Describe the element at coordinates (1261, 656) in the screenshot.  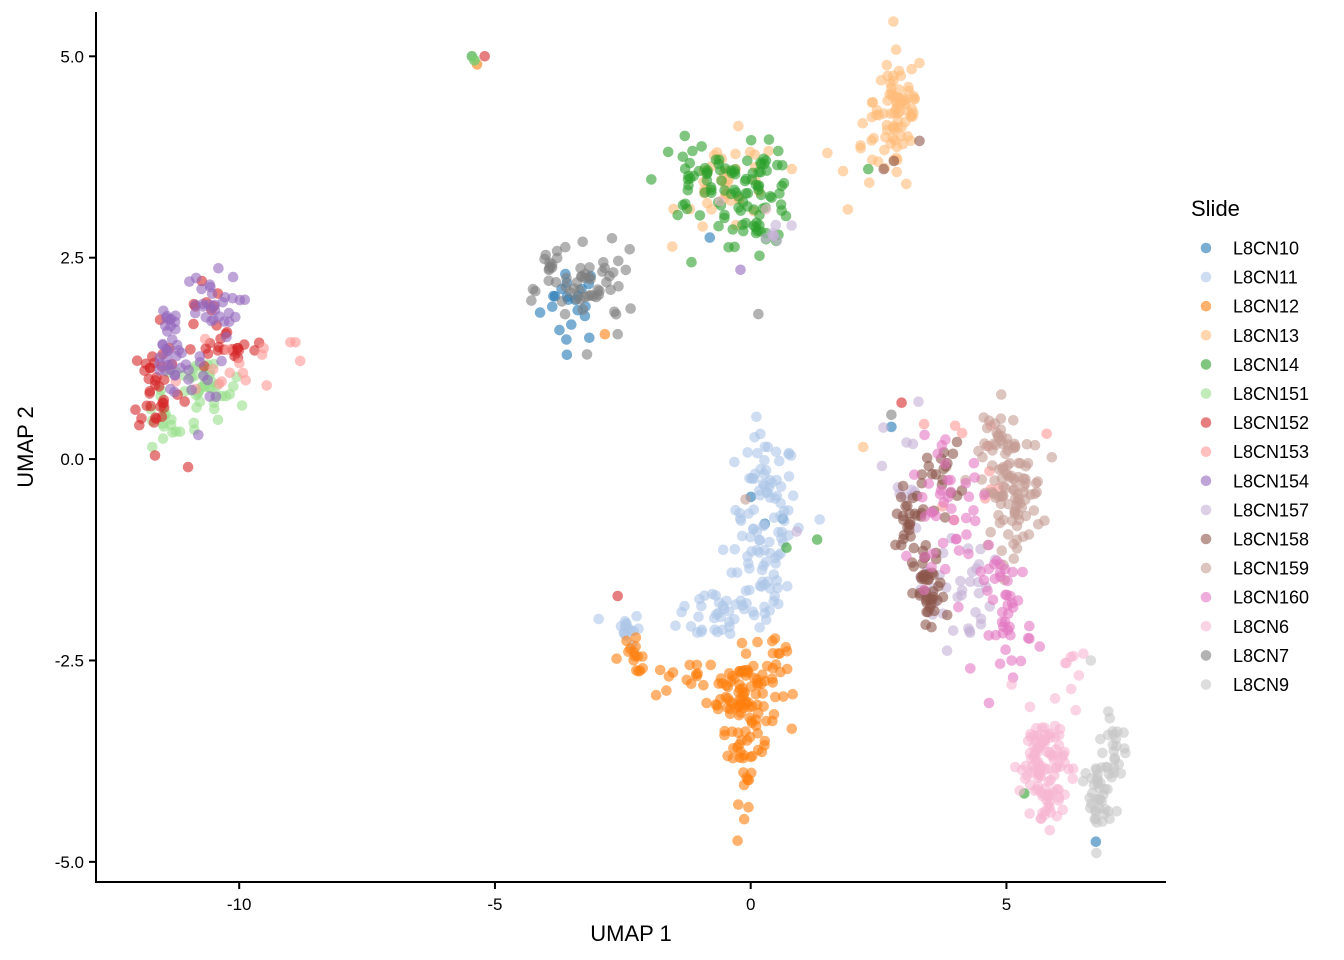
I see `legend-label: L8CN7` at that location.